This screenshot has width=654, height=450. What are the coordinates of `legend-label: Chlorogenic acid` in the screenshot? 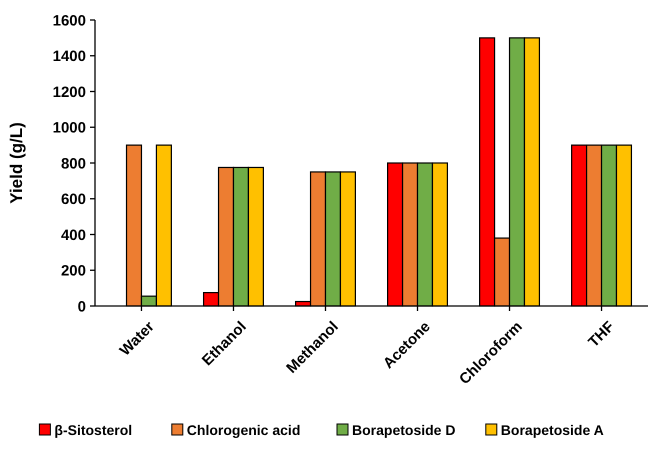 It's located at (243, 430).